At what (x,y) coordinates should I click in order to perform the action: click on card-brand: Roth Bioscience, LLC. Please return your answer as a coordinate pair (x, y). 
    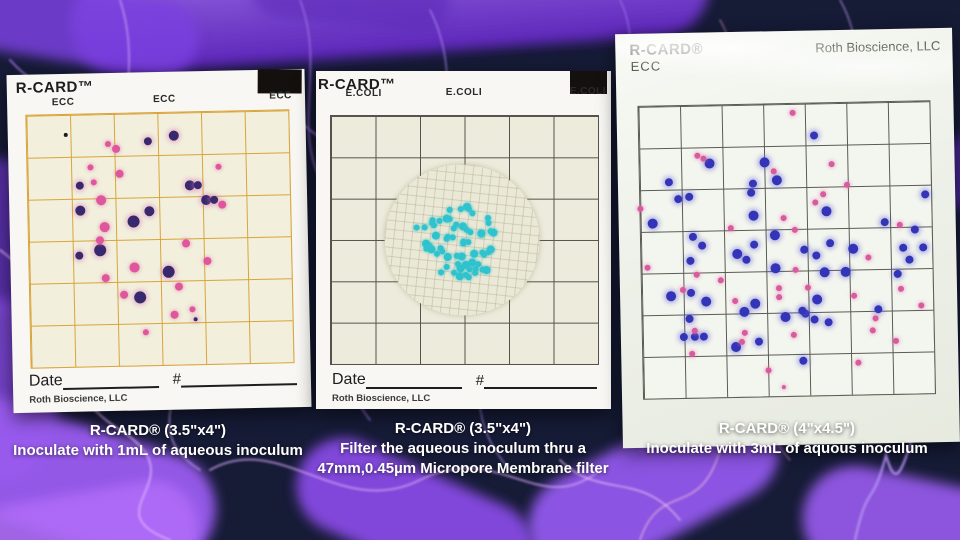
    Looking at the image, I should click on (878, 47).